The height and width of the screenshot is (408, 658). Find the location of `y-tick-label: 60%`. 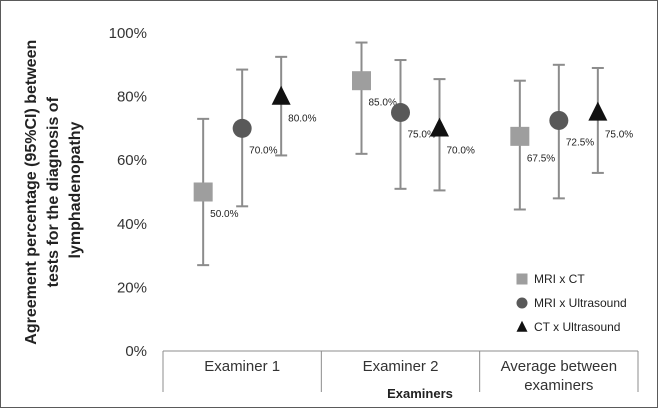

y-tick-label: 60% is located at coordinates (132, 160).